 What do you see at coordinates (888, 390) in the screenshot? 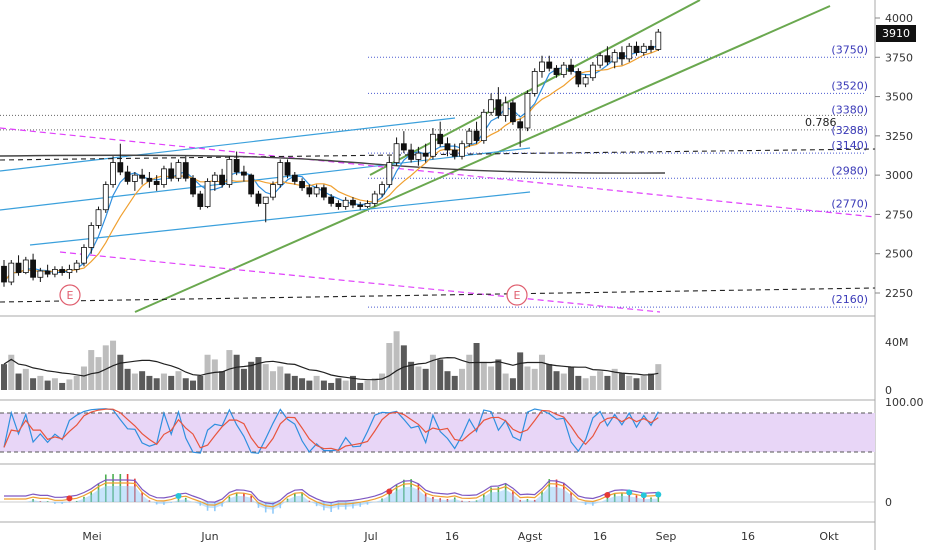
I see `volume-axis-tick: 0` at bounding box center [888, 390].